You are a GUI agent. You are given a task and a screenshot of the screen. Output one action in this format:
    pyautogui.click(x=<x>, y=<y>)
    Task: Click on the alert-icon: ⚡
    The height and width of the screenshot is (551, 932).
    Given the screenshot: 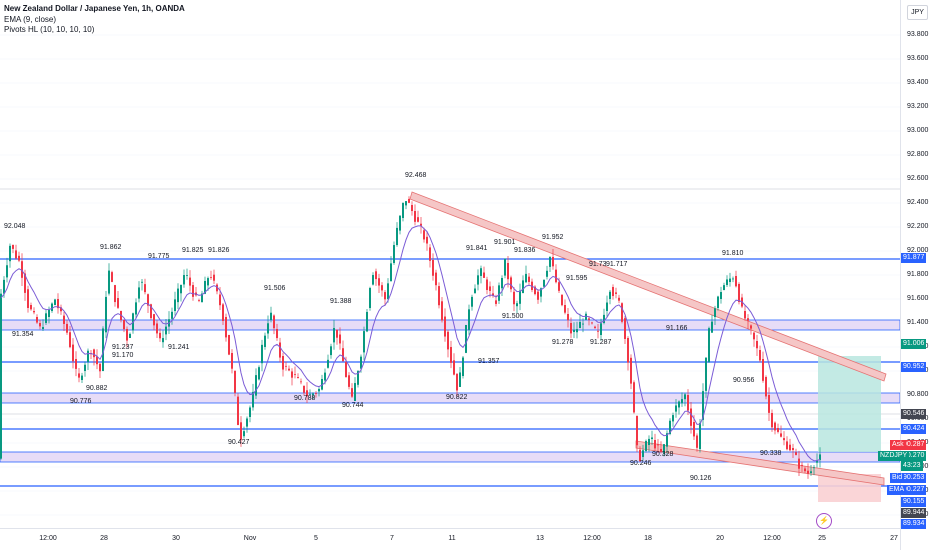 What is the action you would take?
    pyautogui.click(x=824, y=521)
    